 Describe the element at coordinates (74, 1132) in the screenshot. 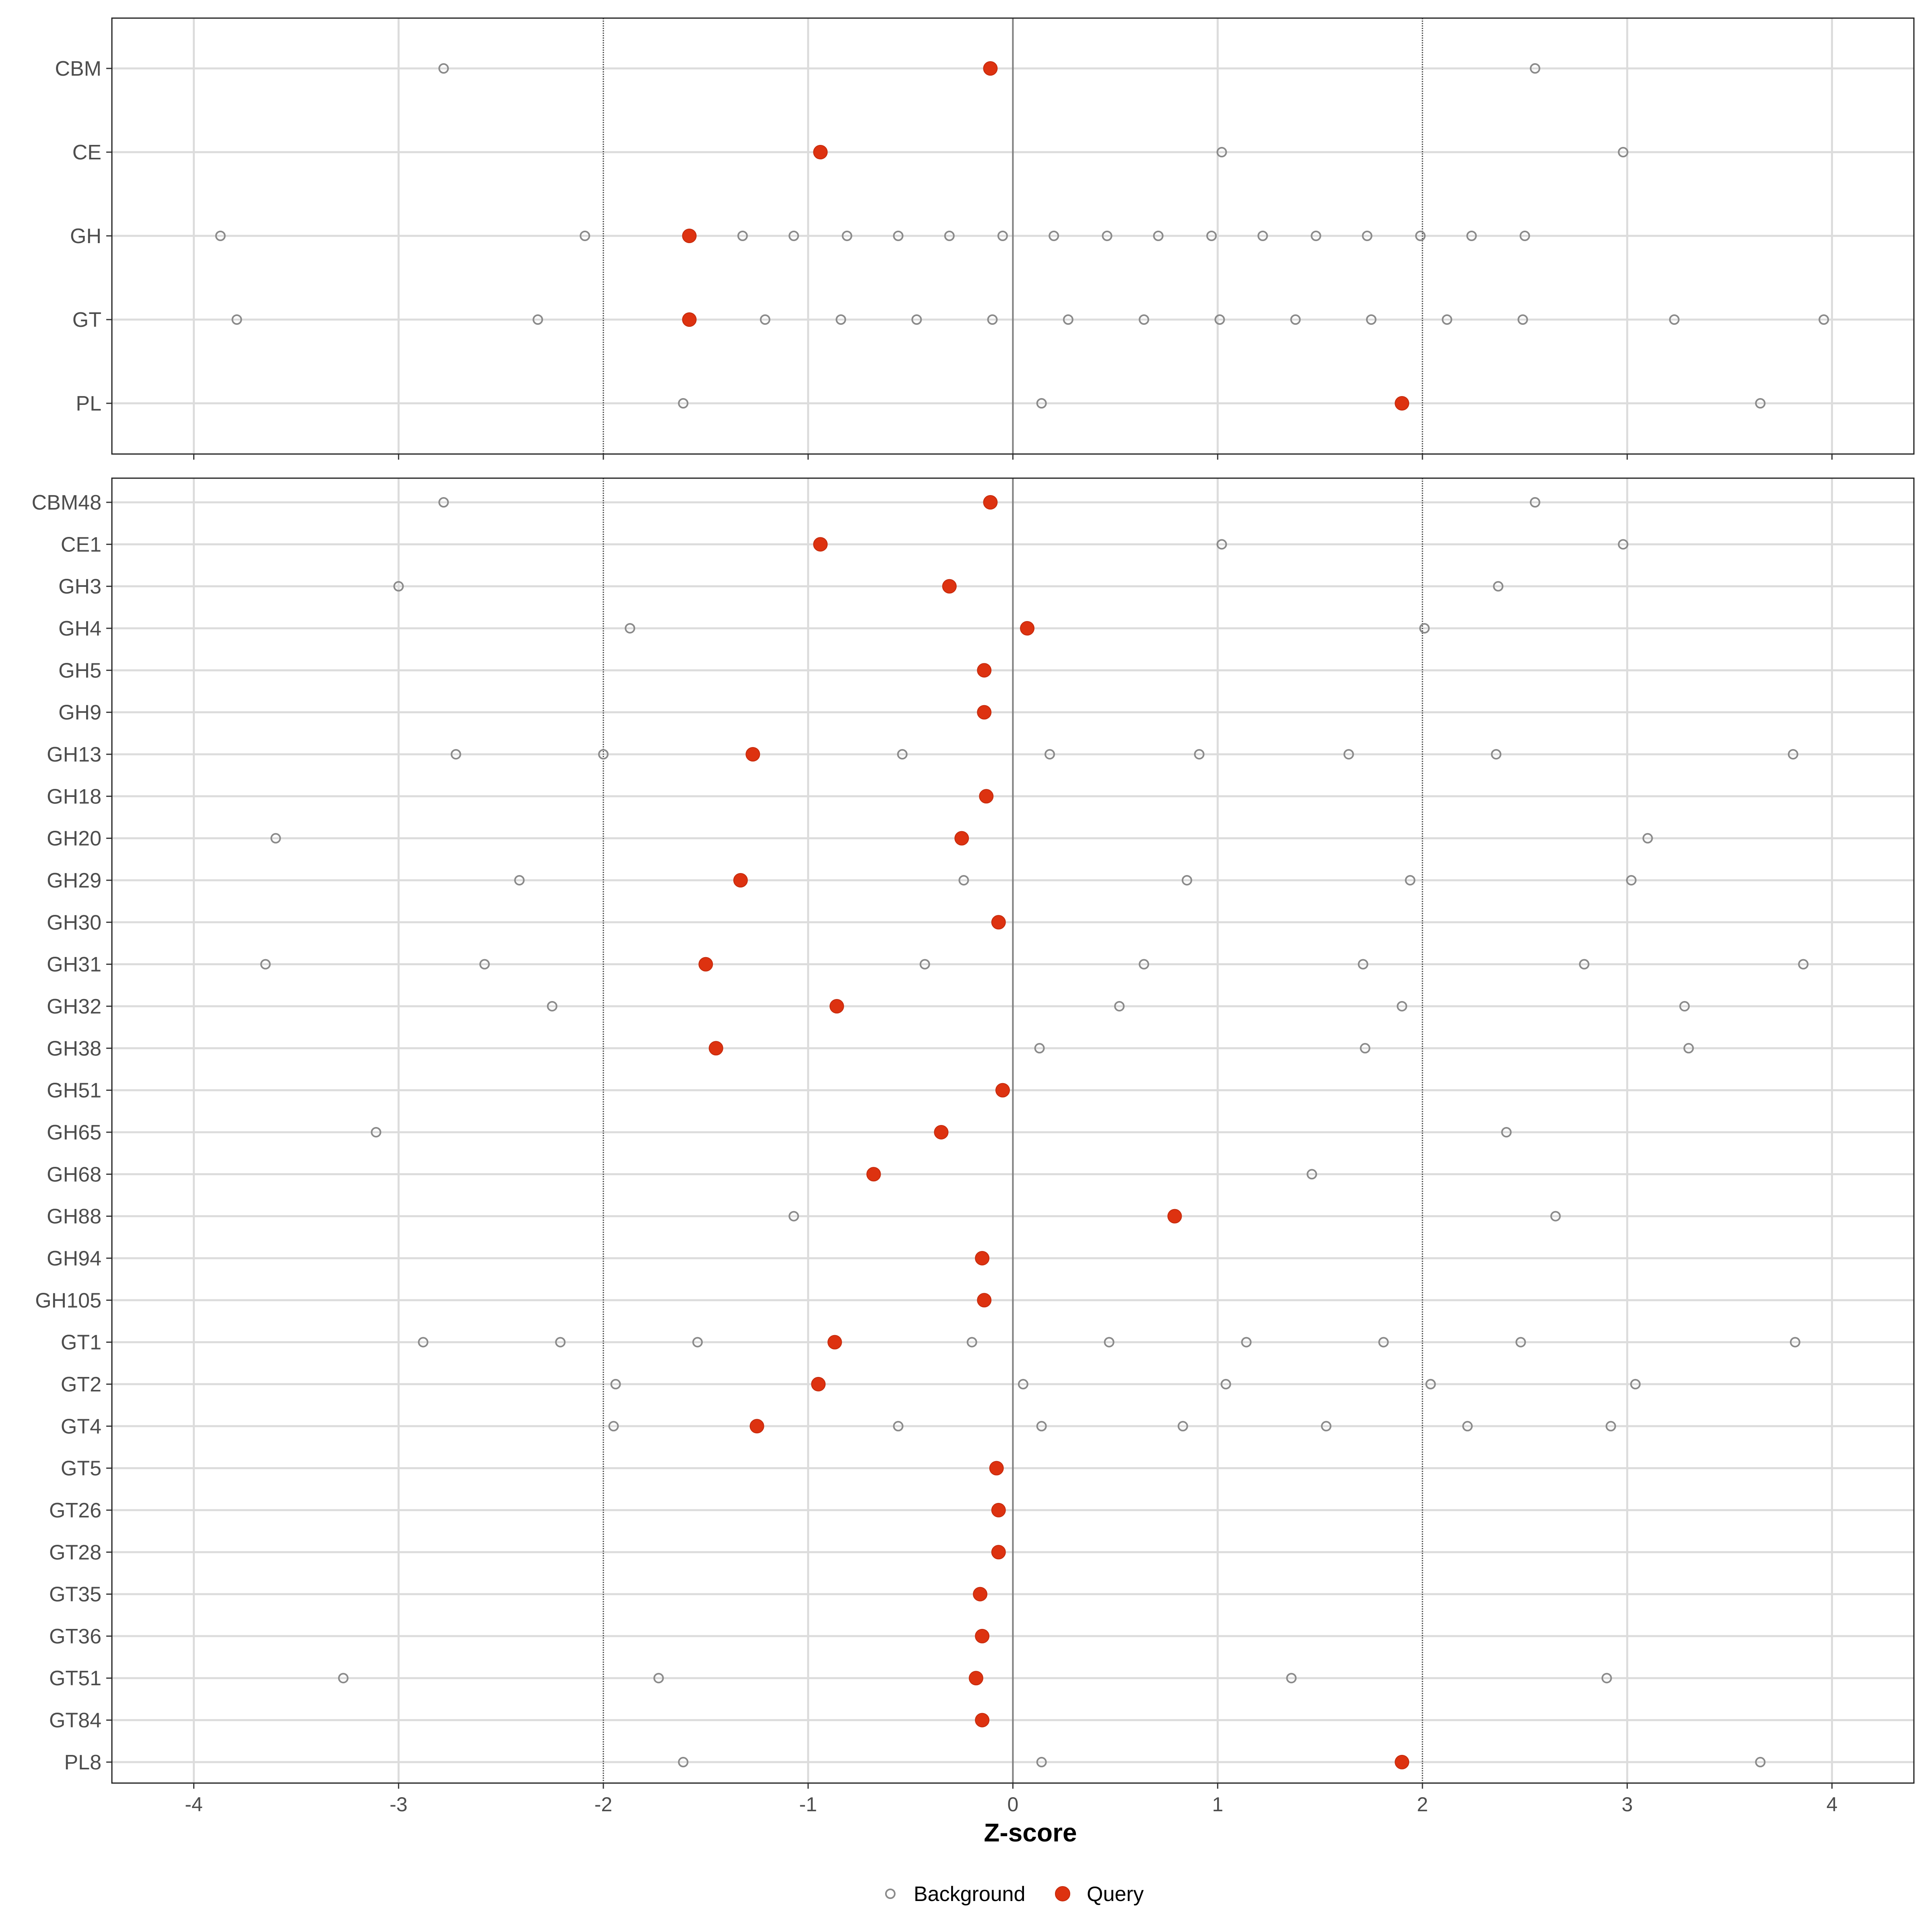

I see `subfamily-category-label: GH65` at that location.